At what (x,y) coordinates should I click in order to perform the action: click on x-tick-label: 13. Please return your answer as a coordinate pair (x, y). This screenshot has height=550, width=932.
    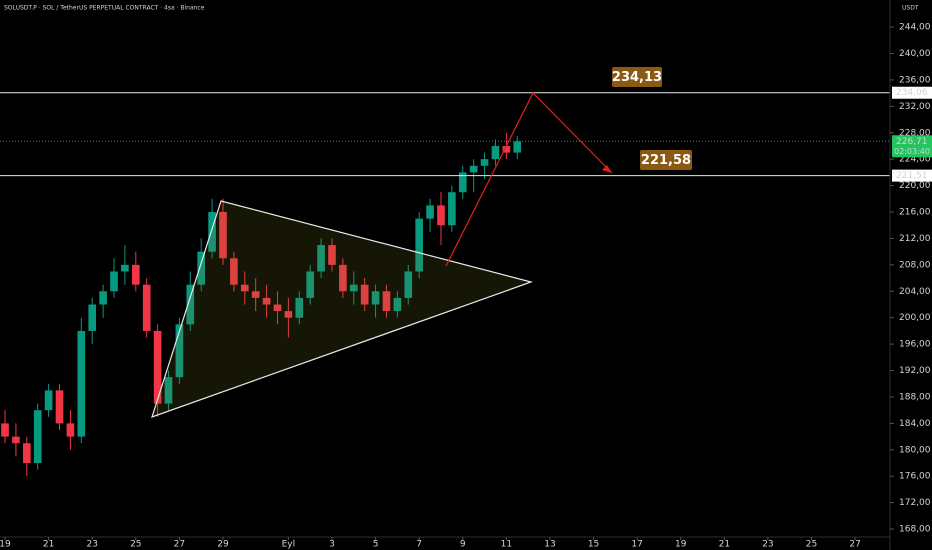
    Looking at the image, I should click on (549, 545).